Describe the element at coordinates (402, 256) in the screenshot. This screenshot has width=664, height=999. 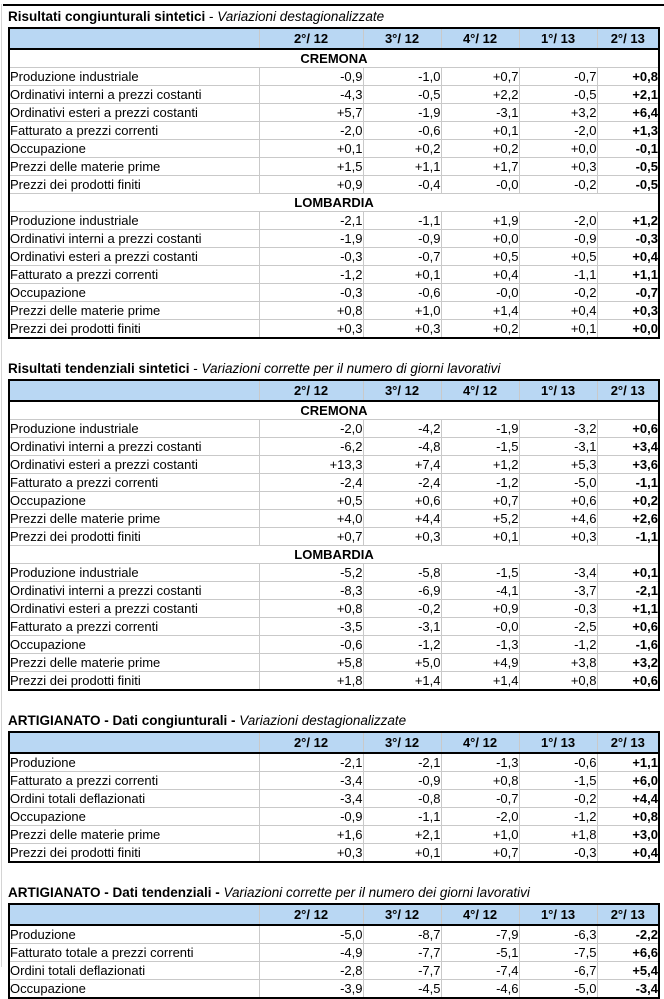
I see `metric-value-cell: -0,7` at that location.